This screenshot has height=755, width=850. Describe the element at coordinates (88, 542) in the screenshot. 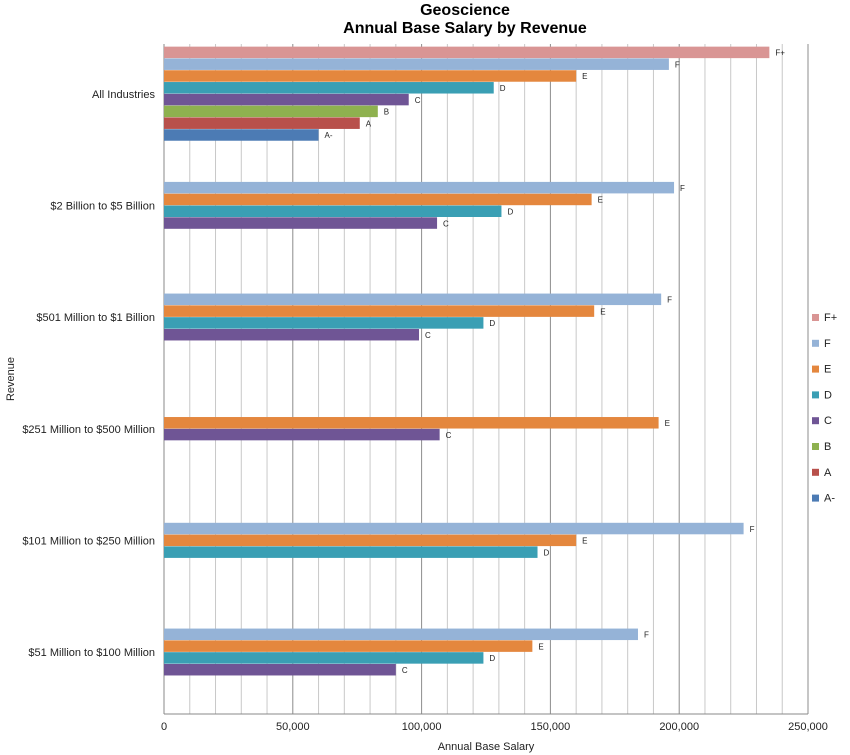

I see `y-tick-label: $101 Million to $250 Million` at that location.